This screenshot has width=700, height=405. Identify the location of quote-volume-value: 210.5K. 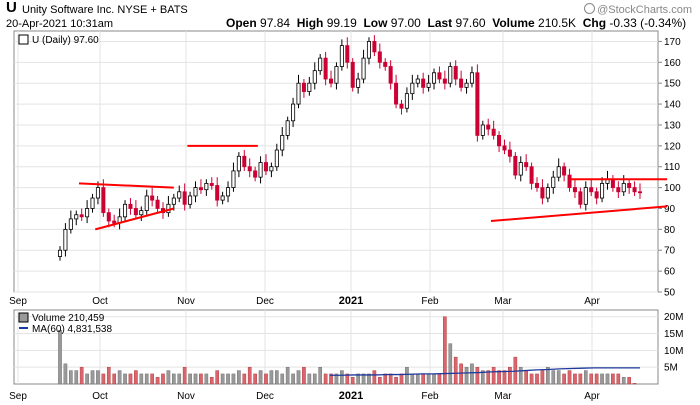
(557, 23).